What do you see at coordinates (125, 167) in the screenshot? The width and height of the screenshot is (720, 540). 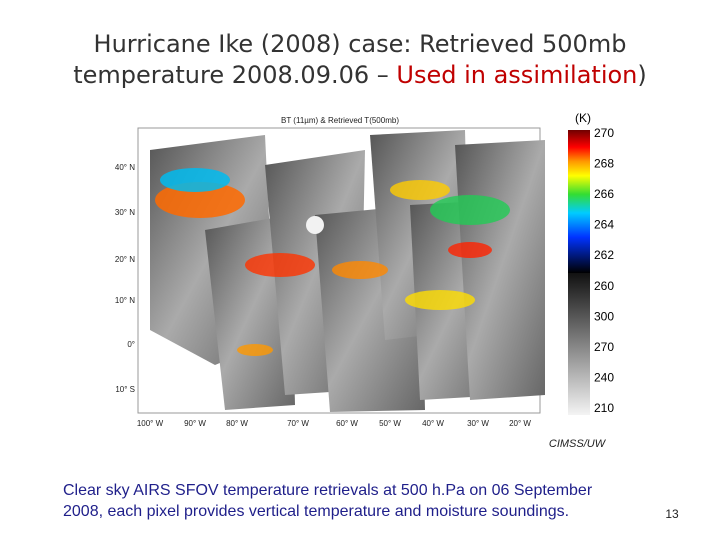 I see `lat-label: 40° N` at bounding box center [125, 167].